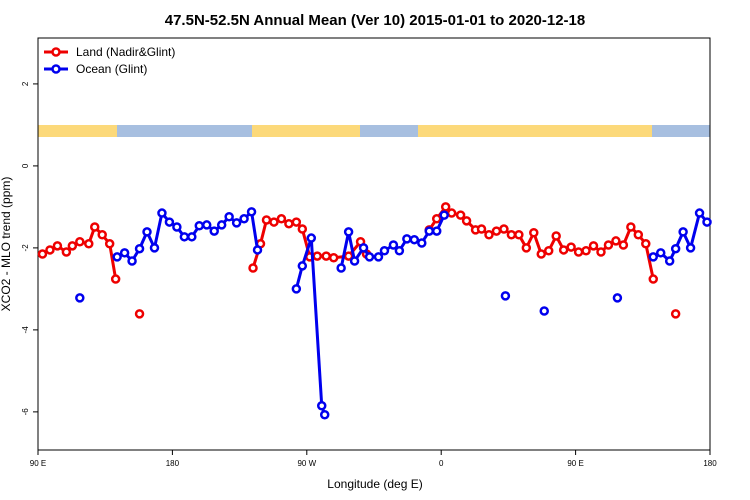 This screenshot has height=500, width=750. Describe the element at coordinates (374, 484) in the screenshot. I see `x-axis-label: Longitude (deg E)` at that location.